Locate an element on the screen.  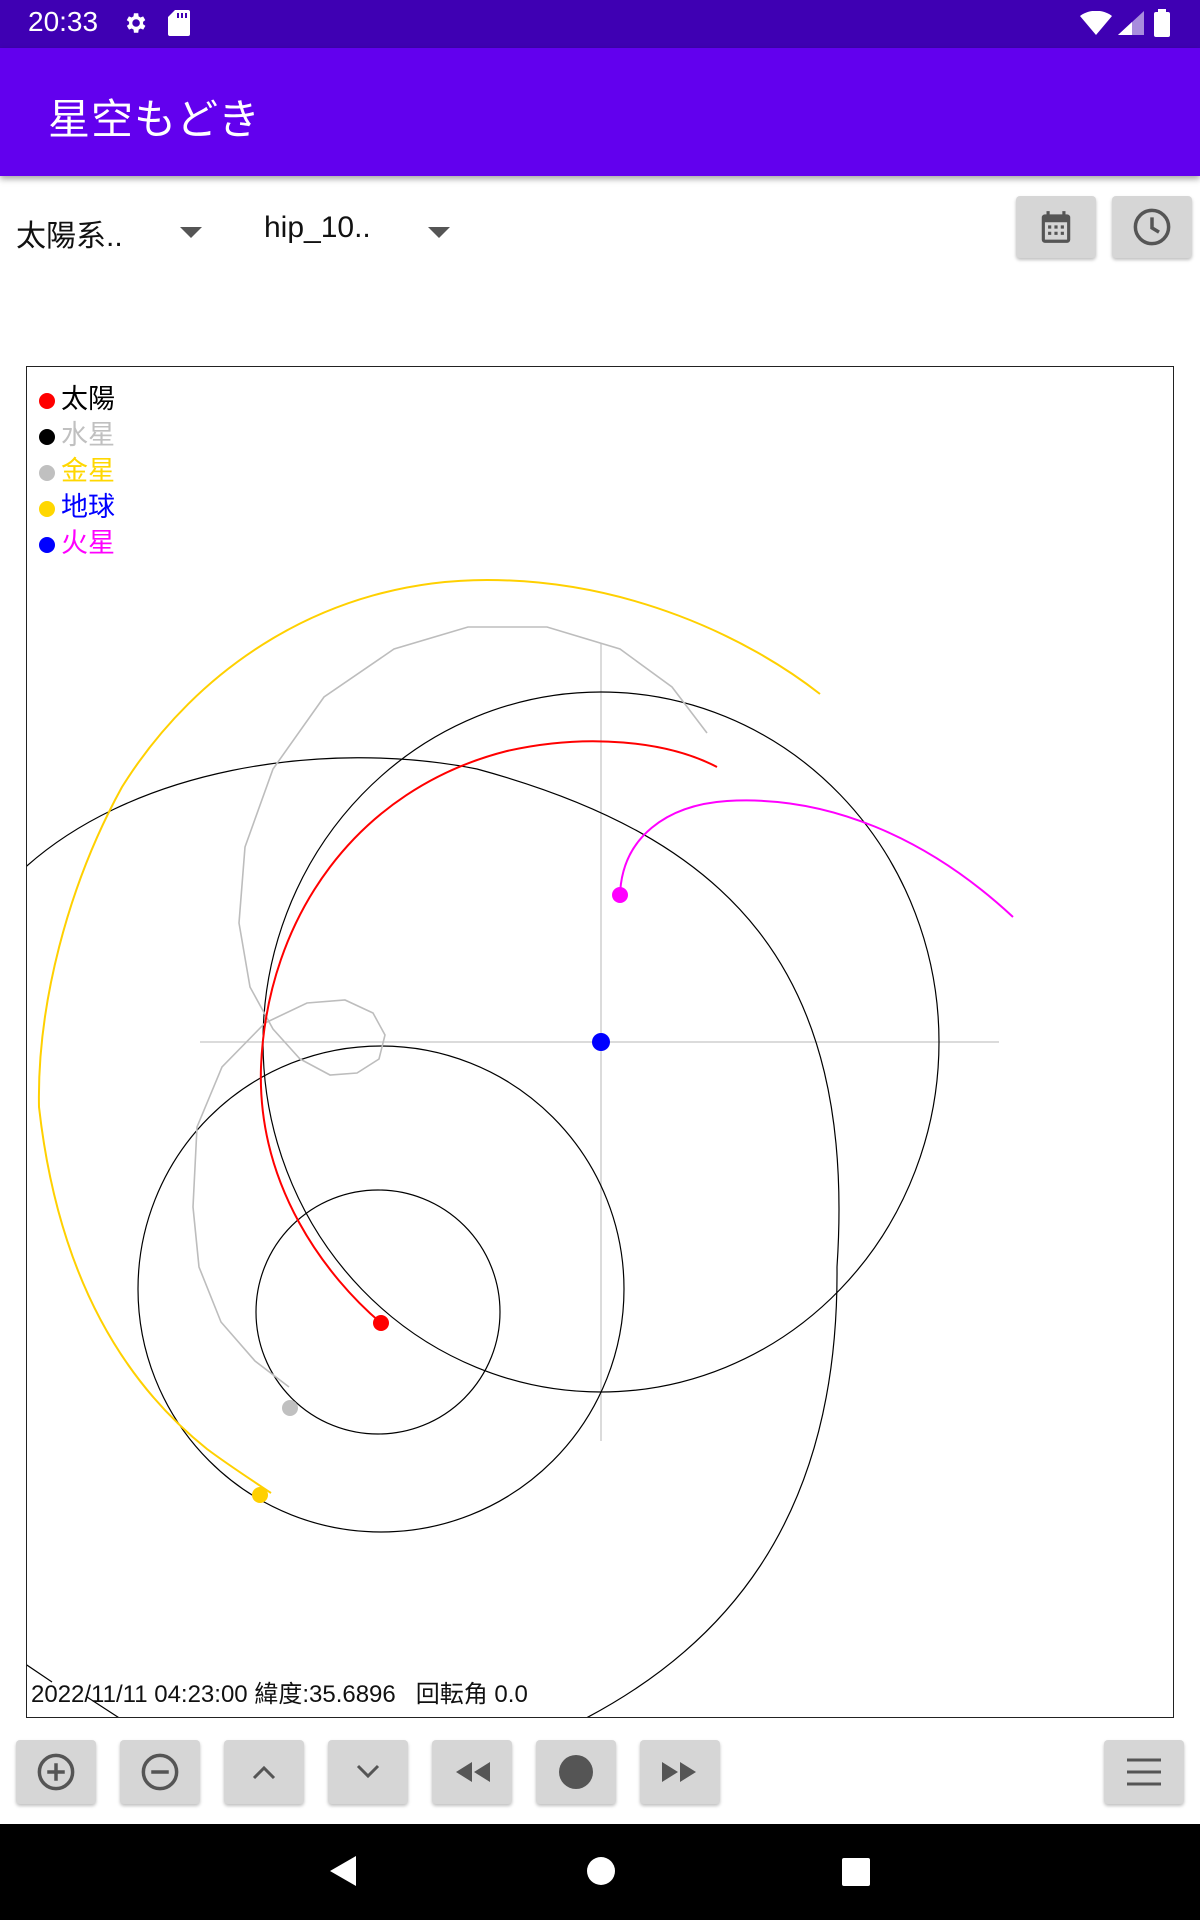
venus-marker is located at coordinates (290, 1408).